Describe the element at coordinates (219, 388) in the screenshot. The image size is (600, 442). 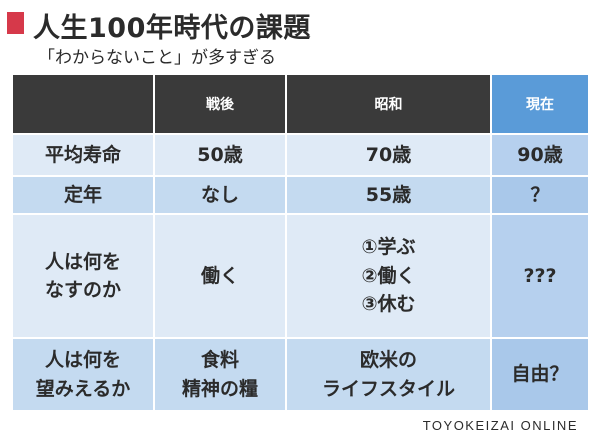
I see `cell-line: 精神の糧` at that location.